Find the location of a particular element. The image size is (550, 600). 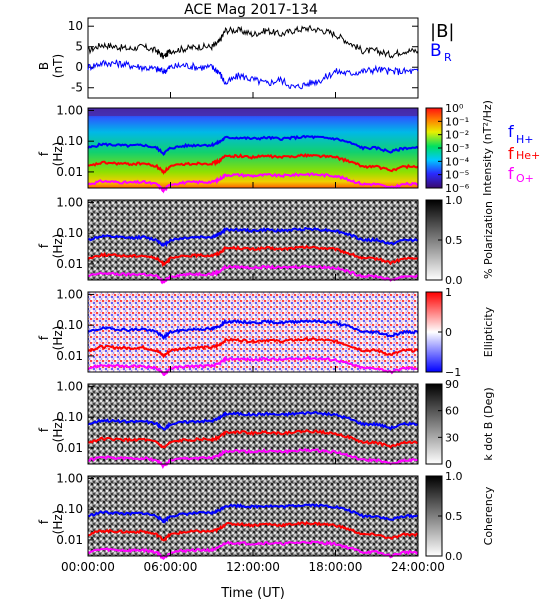

x-tick-label: 06:00:00 is located at coordinates (171, 567).